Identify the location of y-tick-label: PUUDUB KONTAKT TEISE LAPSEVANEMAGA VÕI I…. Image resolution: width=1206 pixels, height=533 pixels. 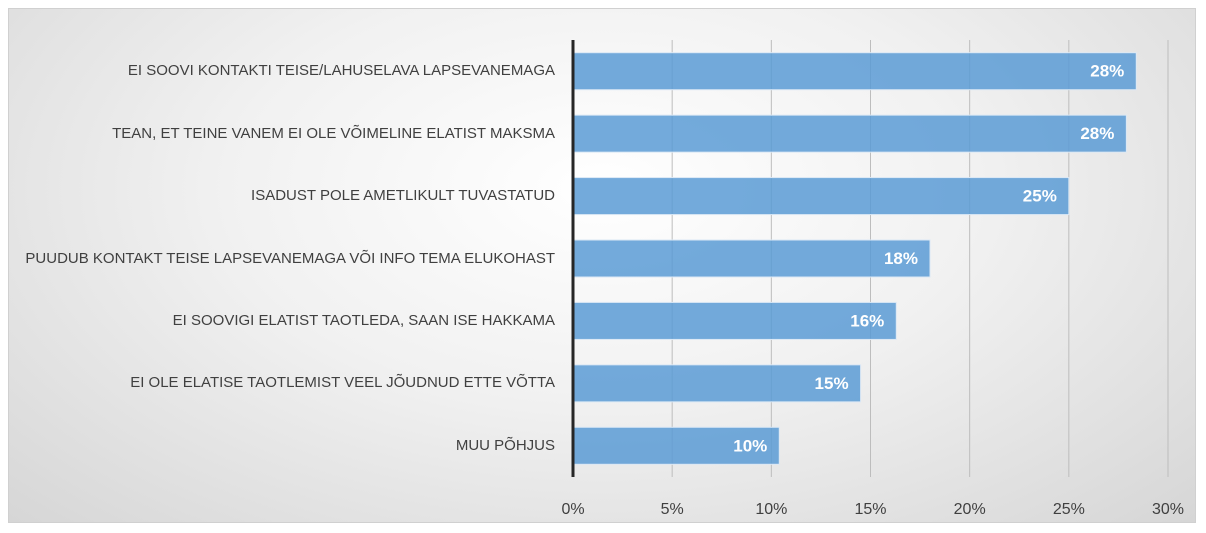
(290, 258).